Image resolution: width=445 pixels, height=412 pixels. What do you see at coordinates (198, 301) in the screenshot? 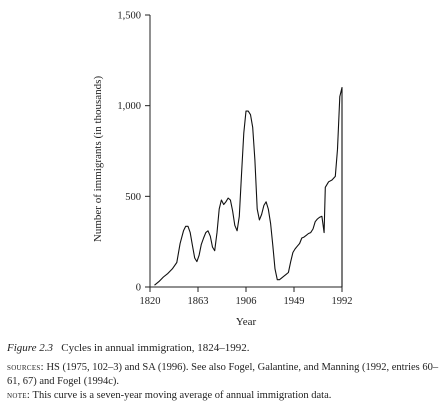
I see `x-tick-label: 1863` at bounding box center [198, 301].